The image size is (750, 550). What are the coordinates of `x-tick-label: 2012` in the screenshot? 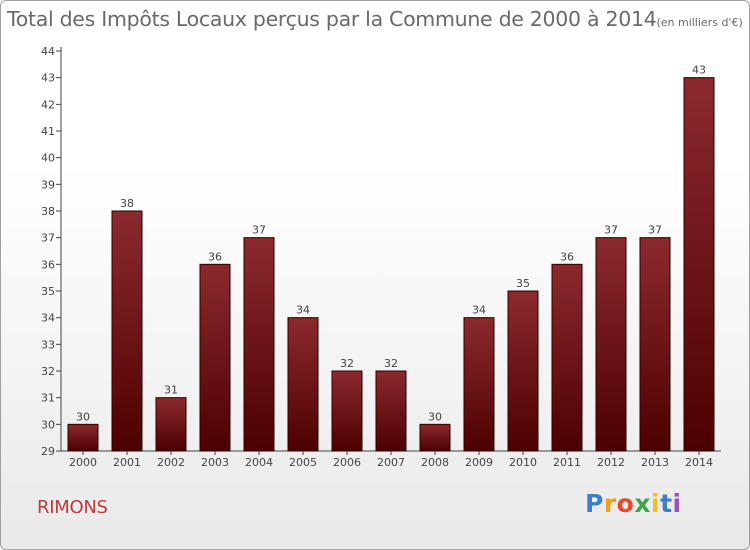 It's located at (611, 462).